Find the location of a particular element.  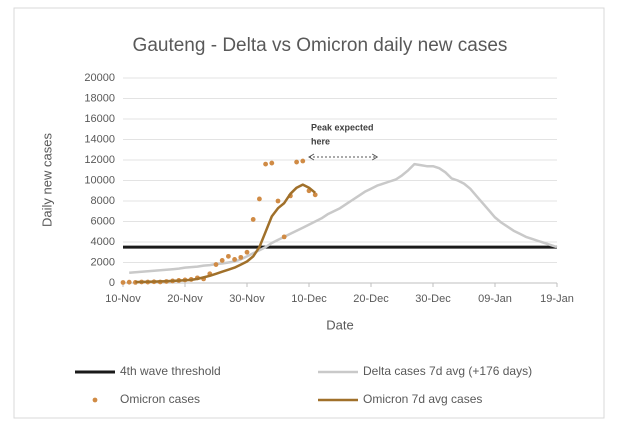

y-tick-label: 10000 is located at coordinates (99, 180).